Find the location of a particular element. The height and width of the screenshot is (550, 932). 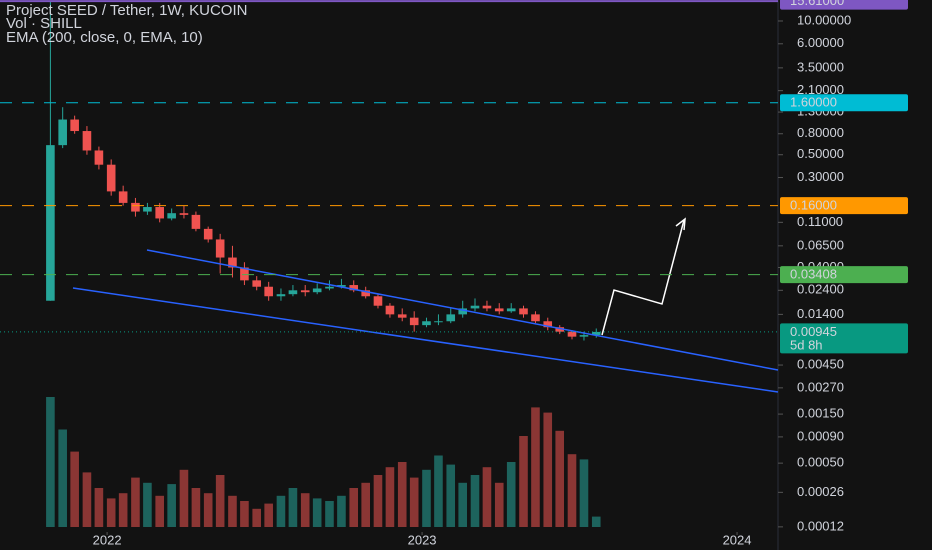

y-tick-label: 0.30000 is located at coordinates (820, 176).